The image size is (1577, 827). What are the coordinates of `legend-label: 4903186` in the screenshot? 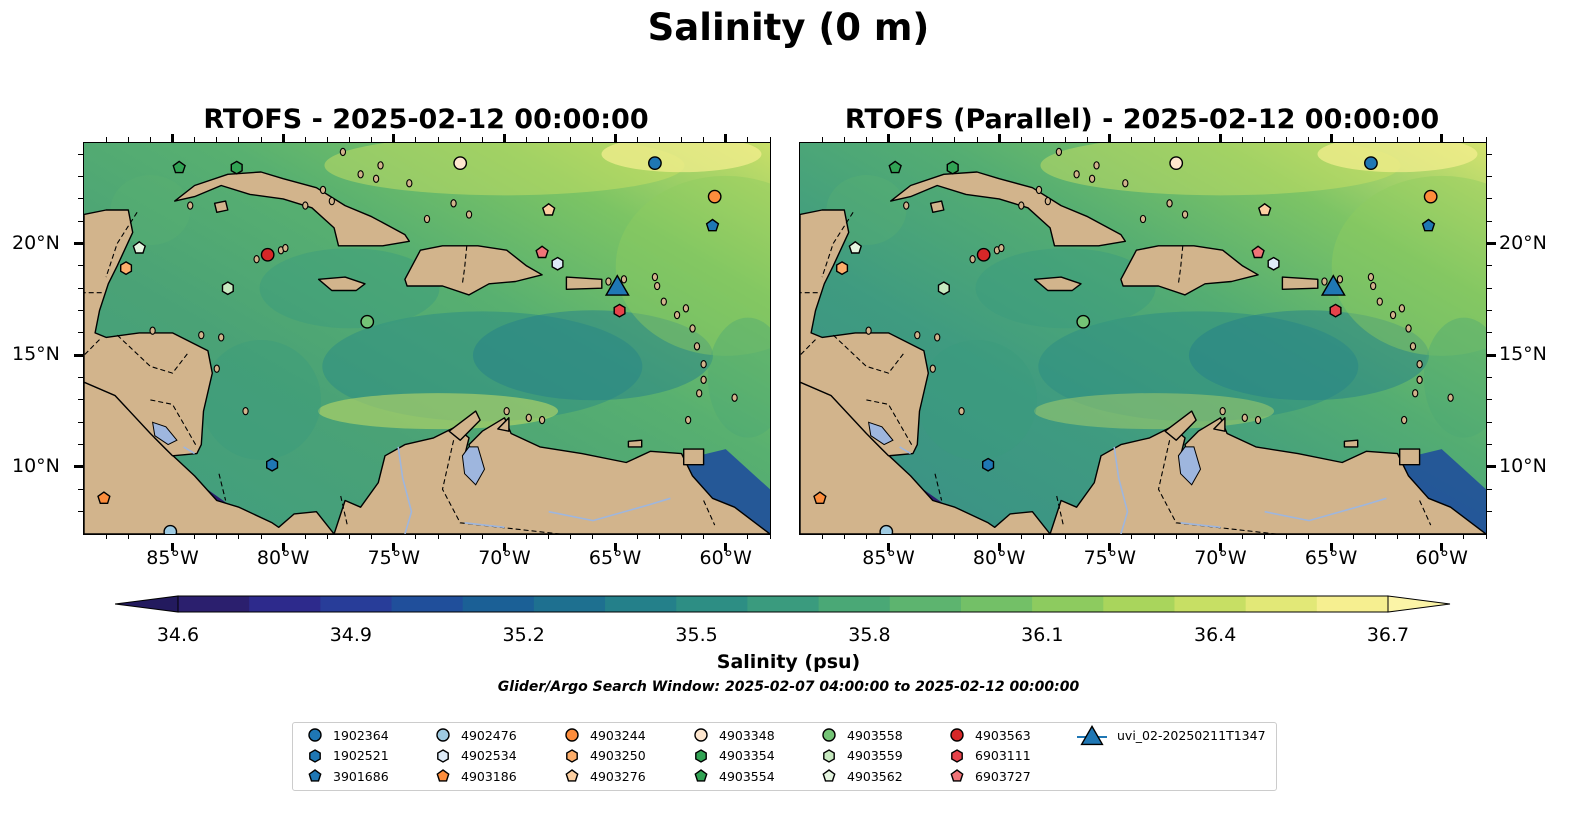 It's located at (489, 776).